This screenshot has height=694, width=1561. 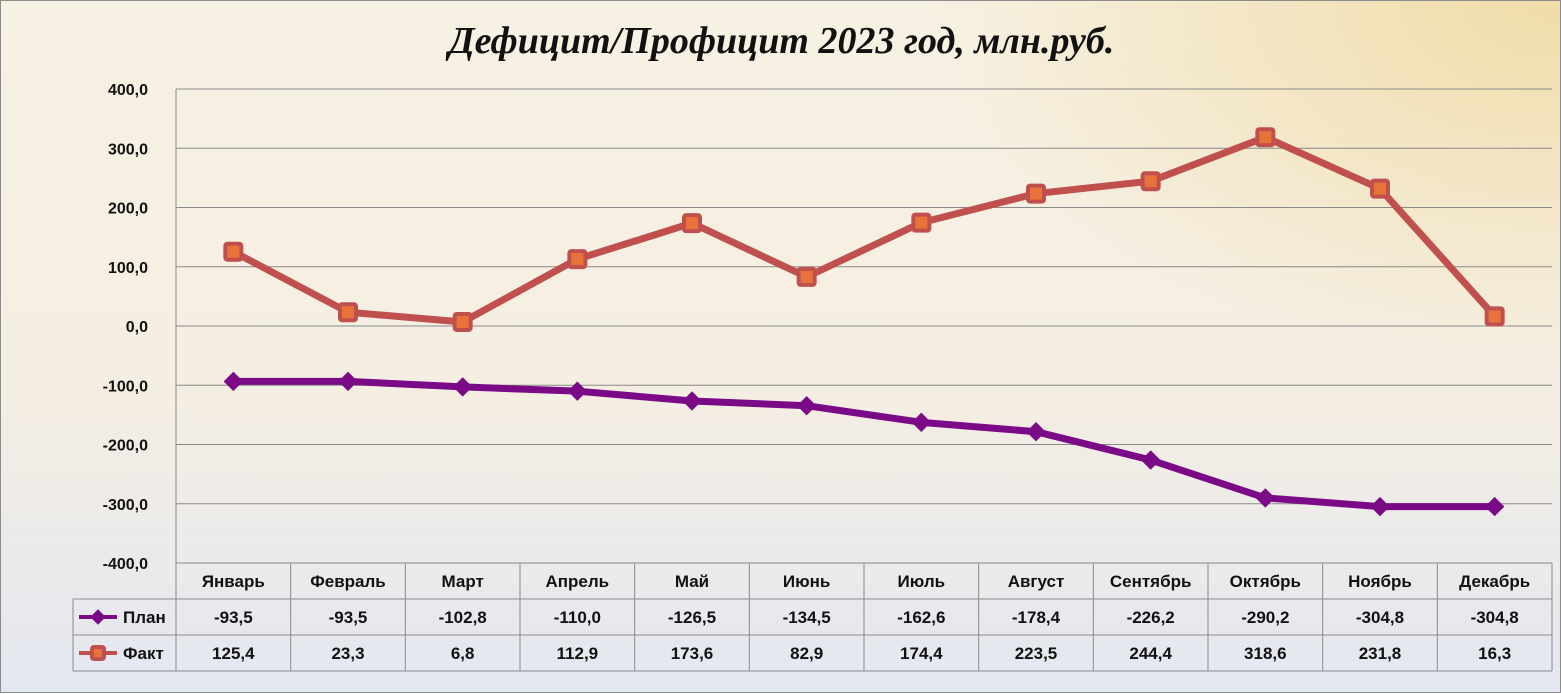 I want to click on table-value: -226,2, so click(x=1151, y=617).